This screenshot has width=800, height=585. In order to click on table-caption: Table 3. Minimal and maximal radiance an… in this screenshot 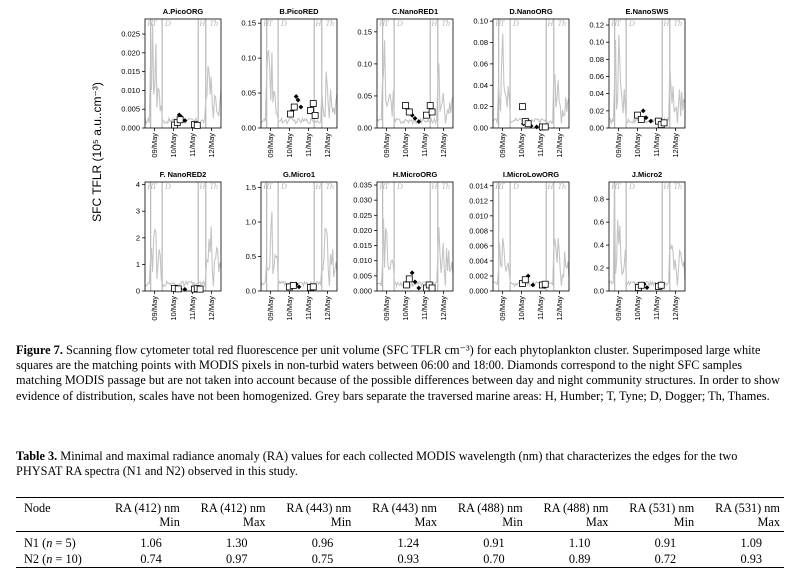, I will do `click(400, 464)`.